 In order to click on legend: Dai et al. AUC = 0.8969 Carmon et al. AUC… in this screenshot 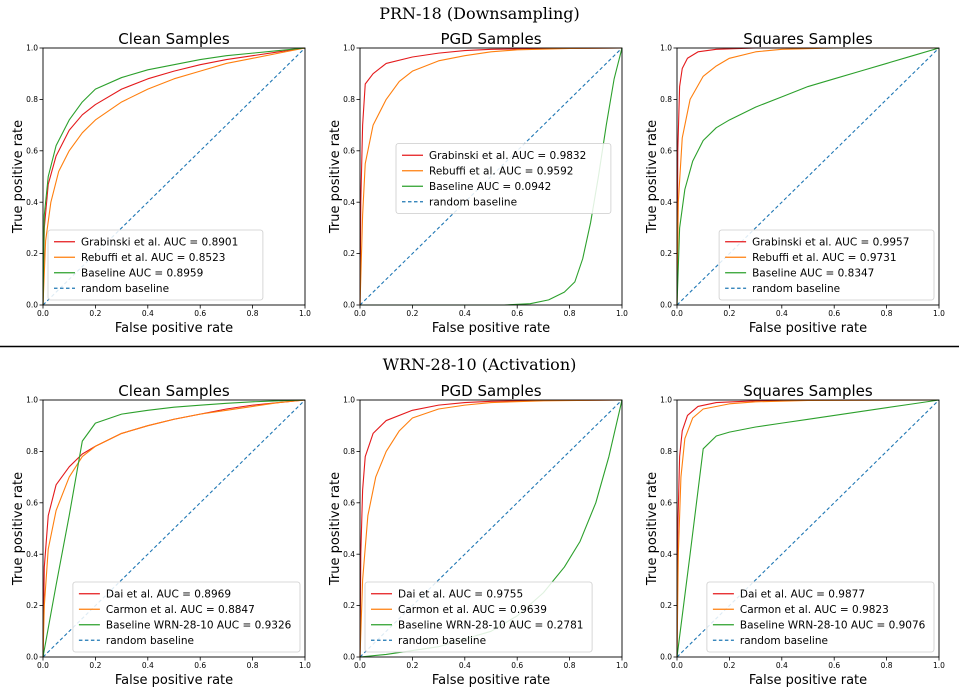, I will do `click(186, 617)`.